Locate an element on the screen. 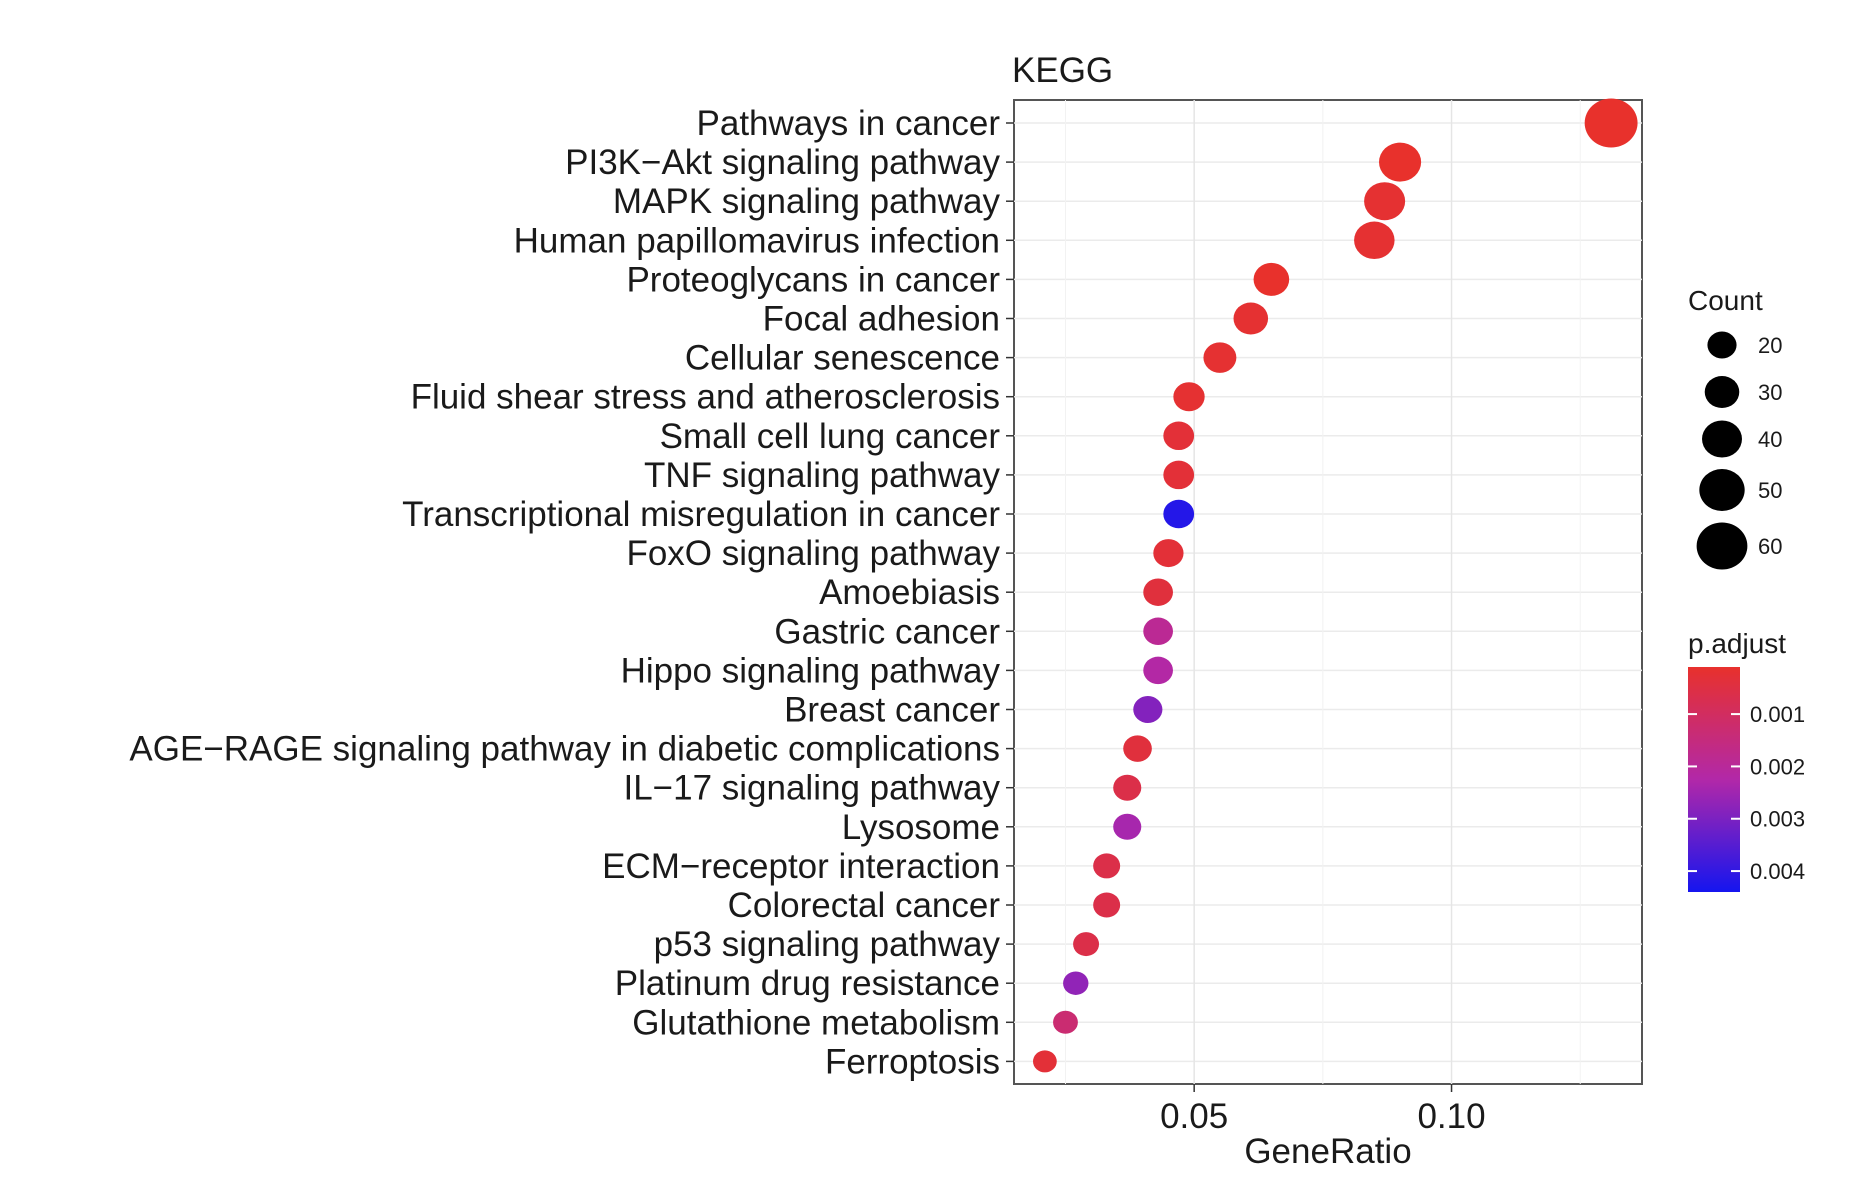 Image resolution: width=1874 pixels, height=1180 pixels. x-axis: 0.05 0.10 is located at coordinates (1323, 1110).